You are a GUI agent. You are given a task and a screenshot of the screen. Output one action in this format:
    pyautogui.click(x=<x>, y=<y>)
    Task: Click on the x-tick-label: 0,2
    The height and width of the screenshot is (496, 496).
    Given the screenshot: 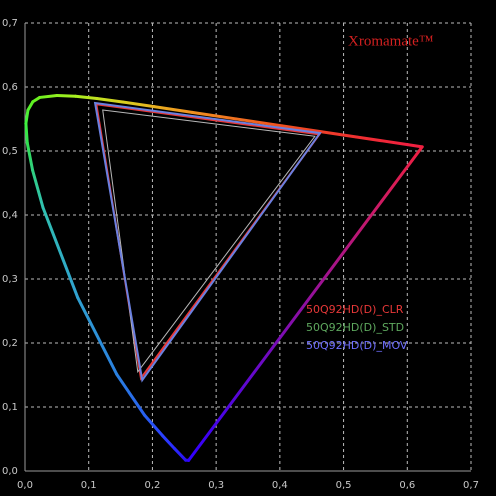 What is the action you would take?
    pyautogui.click(x=152, y=485)
    